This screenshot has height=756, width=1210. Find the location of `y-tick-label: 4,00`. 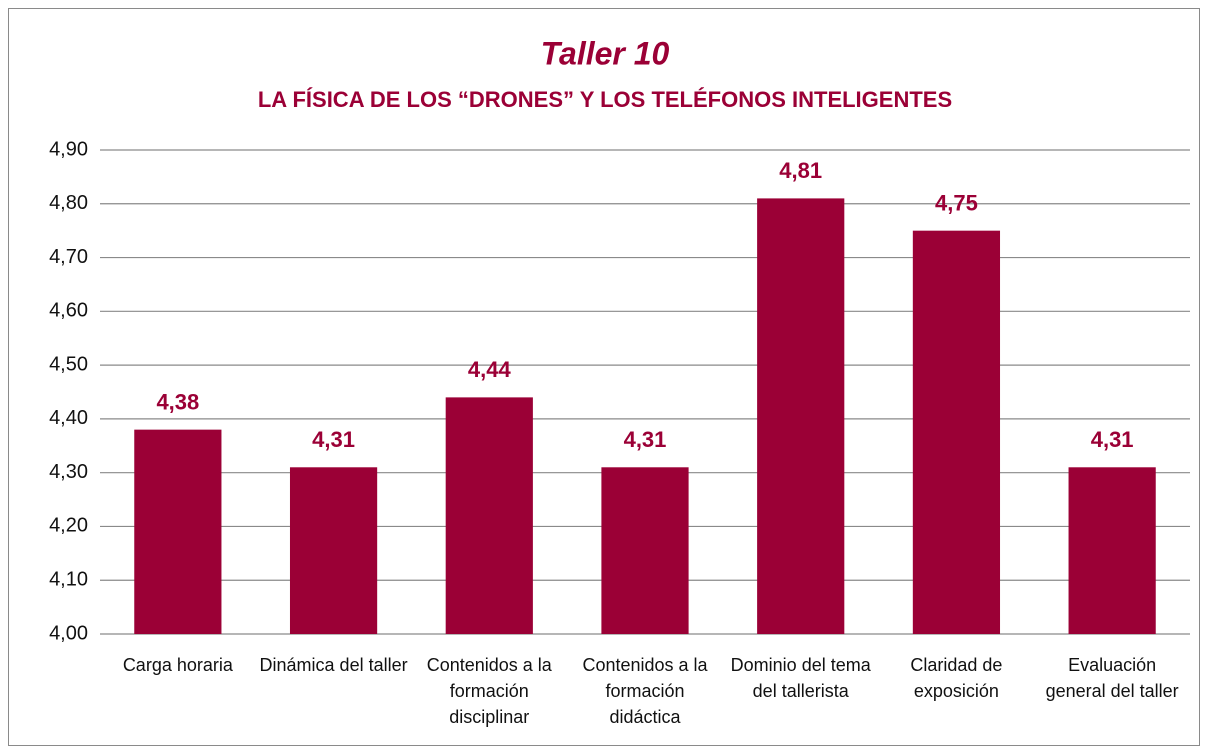

y-tick-label: 4,00 is located at coordinates (68, 633).